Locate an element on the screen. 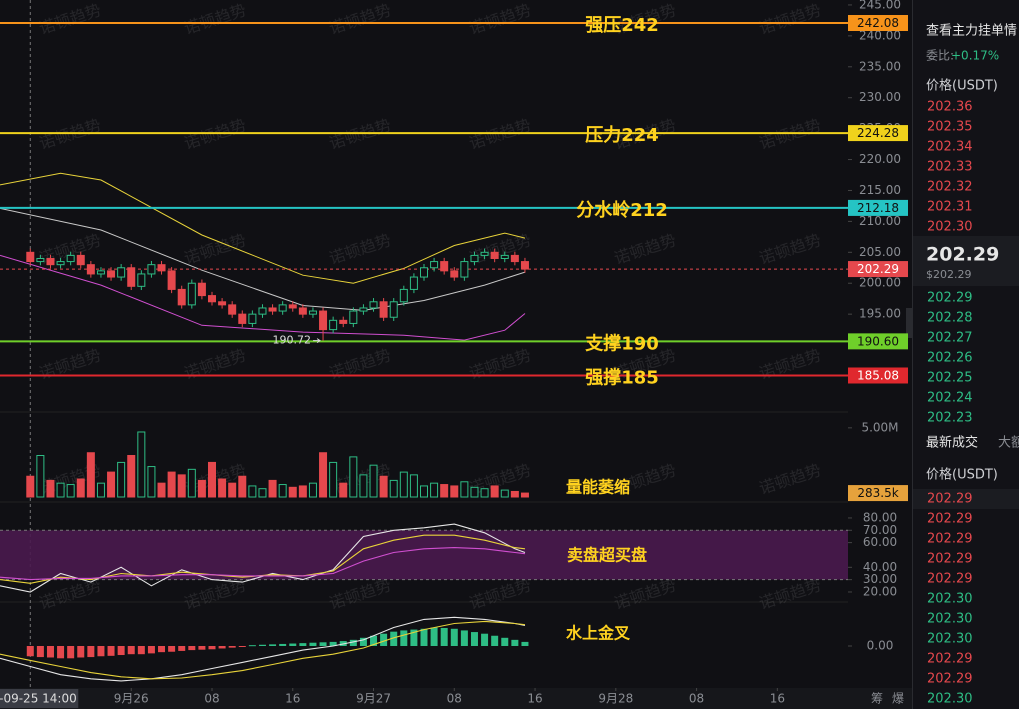  price-tag-label: 283.5k is located at coordinates (877, 493).